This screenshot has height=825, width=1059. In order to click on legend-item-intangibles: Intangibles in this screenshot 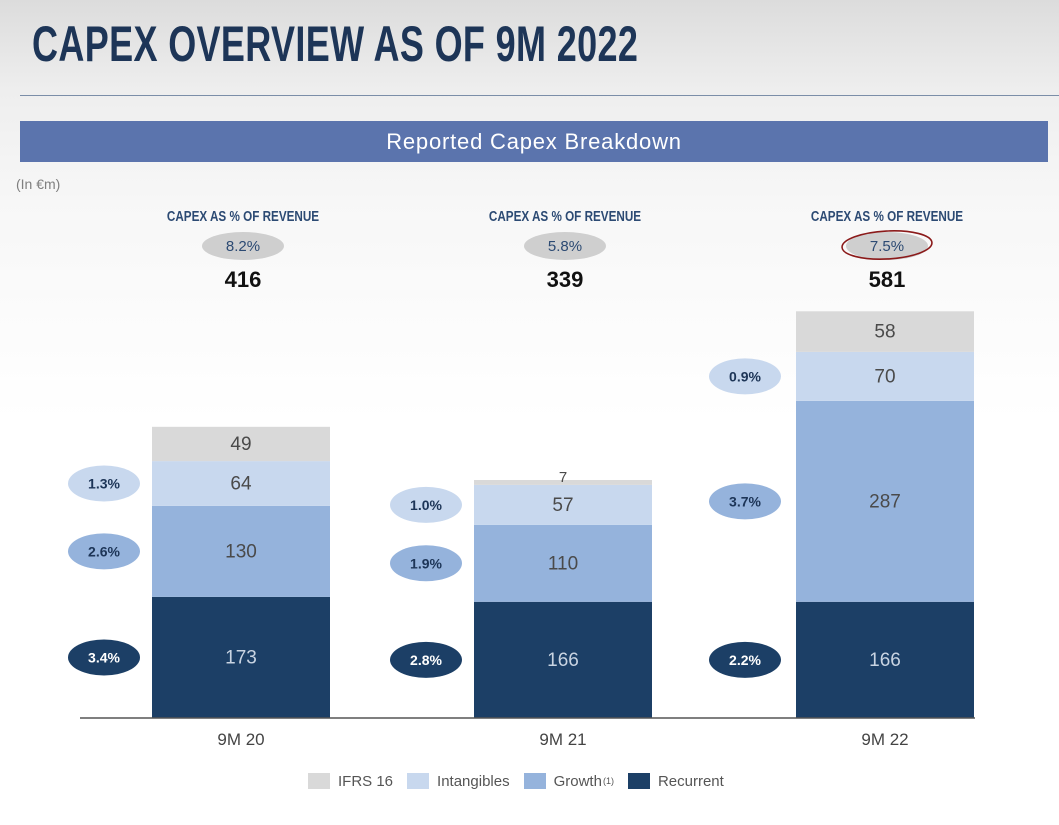, I will do `click(458, 781)`.